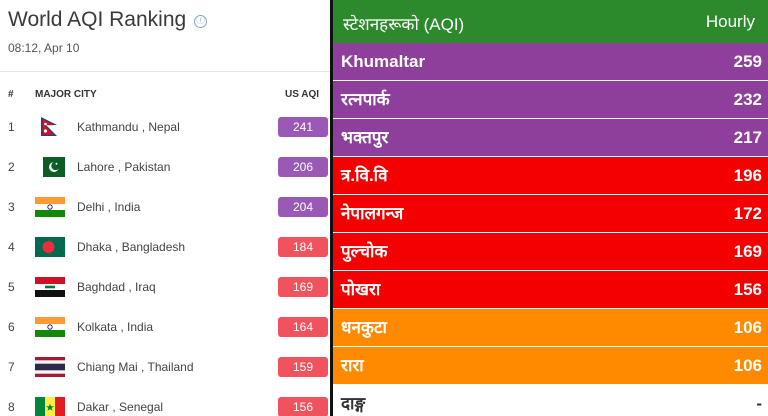 This screenshot has width=768, height=416. Describe the element at coordinates (404, 24) in the screenshot. I see `station-header-title: स्टेशनहरूको (AQI)` at that location.